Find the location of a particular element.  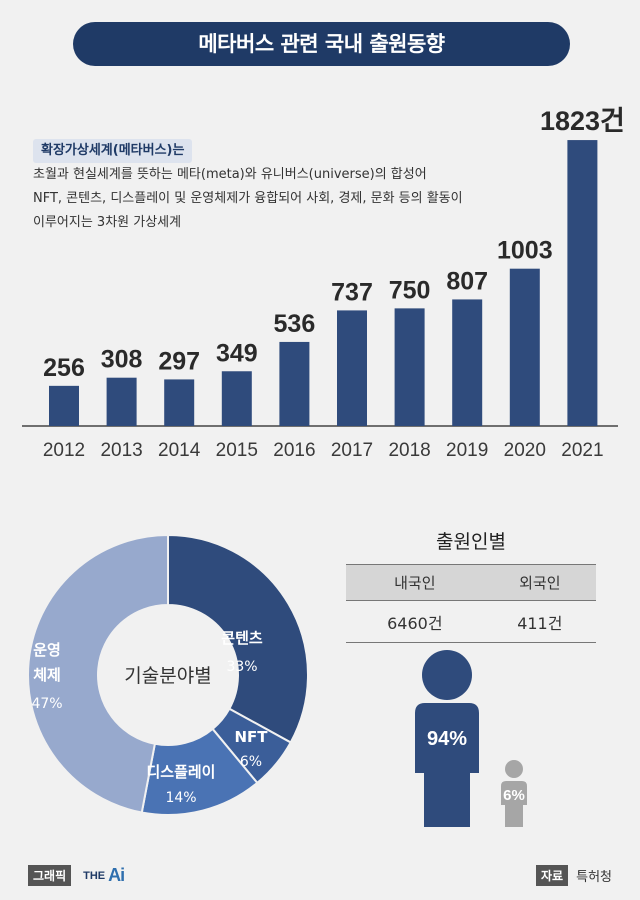

slice-name-label: 디스플레이 is located at coordinates (180, 772).